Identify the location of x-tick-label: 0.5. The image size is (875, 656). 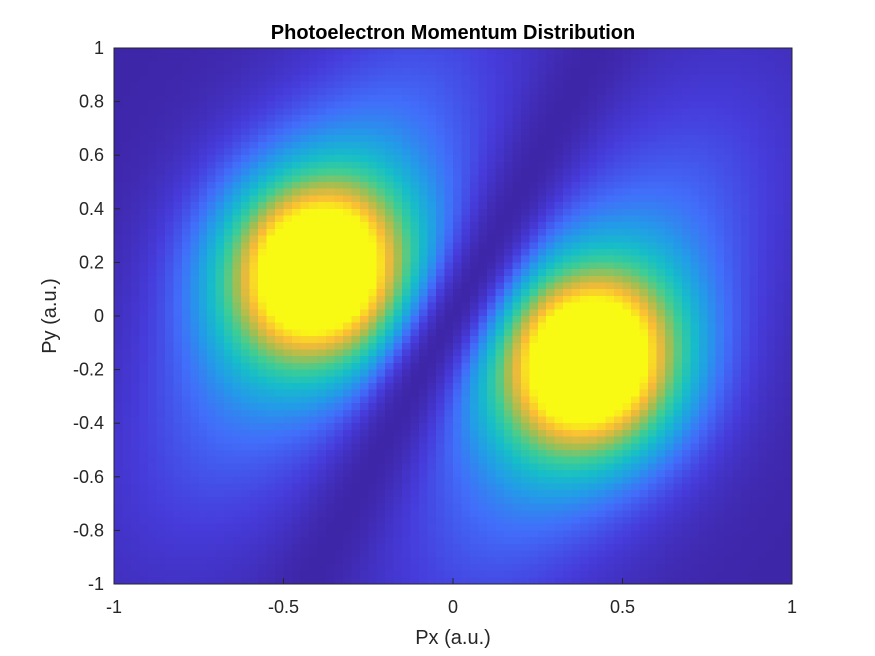
(622, 607).